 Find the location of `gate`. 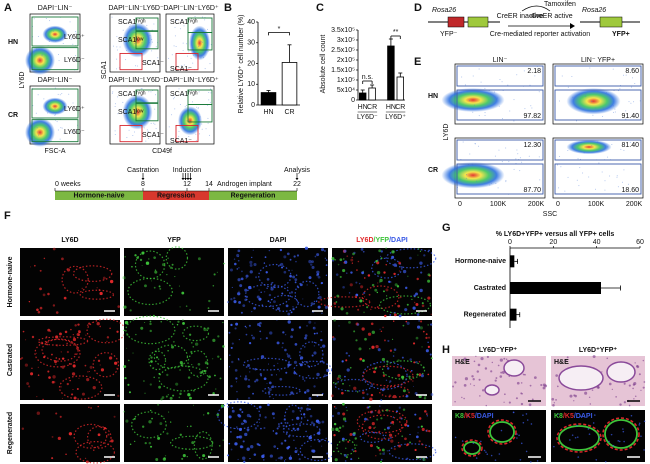

gate is located at coordinates (55, 131).